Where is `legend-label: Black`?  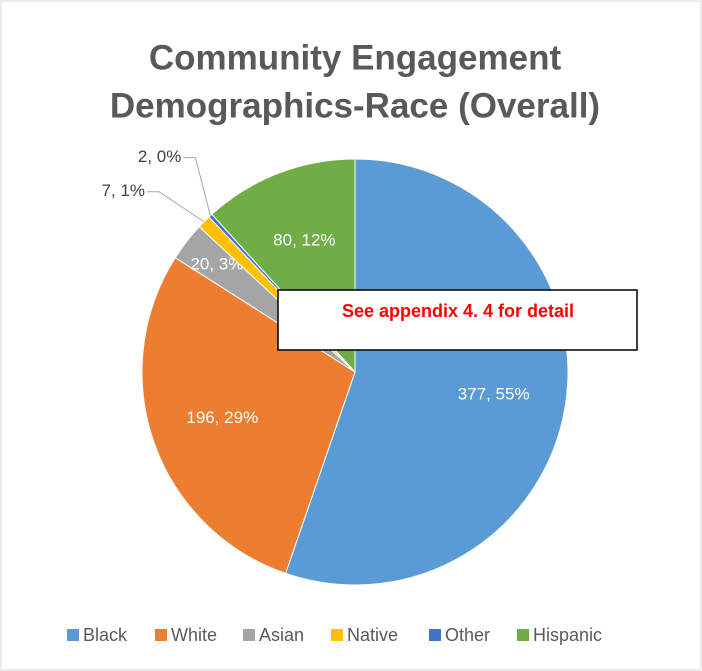
legend-label: Black is located at coordinates (105, 635).